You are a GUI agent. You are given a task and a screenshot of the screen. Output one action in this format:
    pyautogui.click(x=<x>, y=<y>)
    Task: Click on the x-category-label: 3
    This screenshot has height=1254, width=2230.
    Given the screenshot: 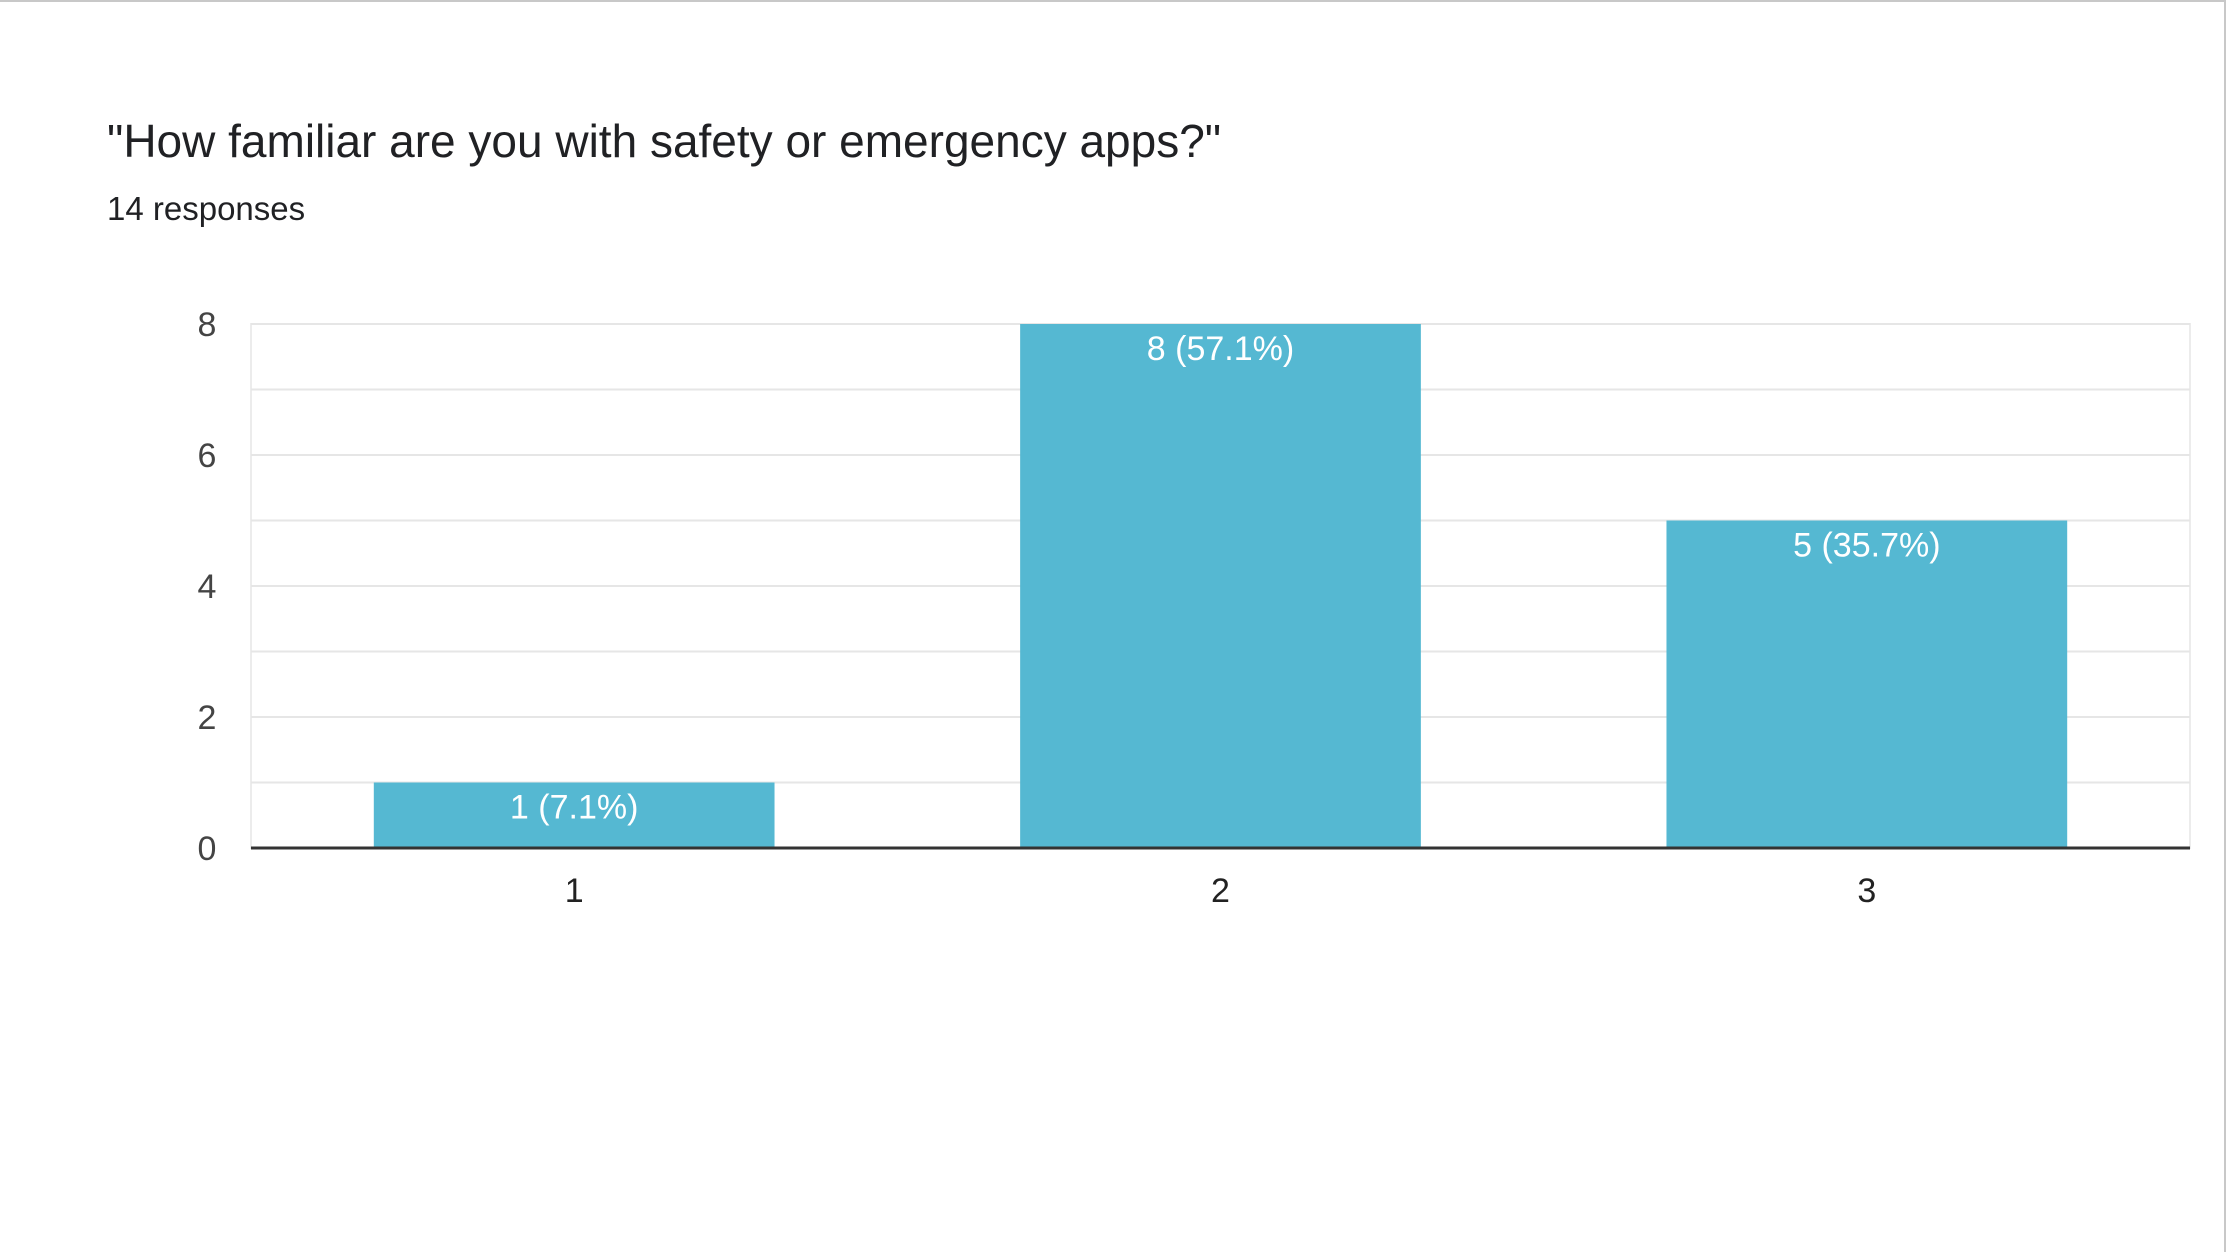 What is the action you would take?
    pyautogui.click(x=1866, y=891)
    